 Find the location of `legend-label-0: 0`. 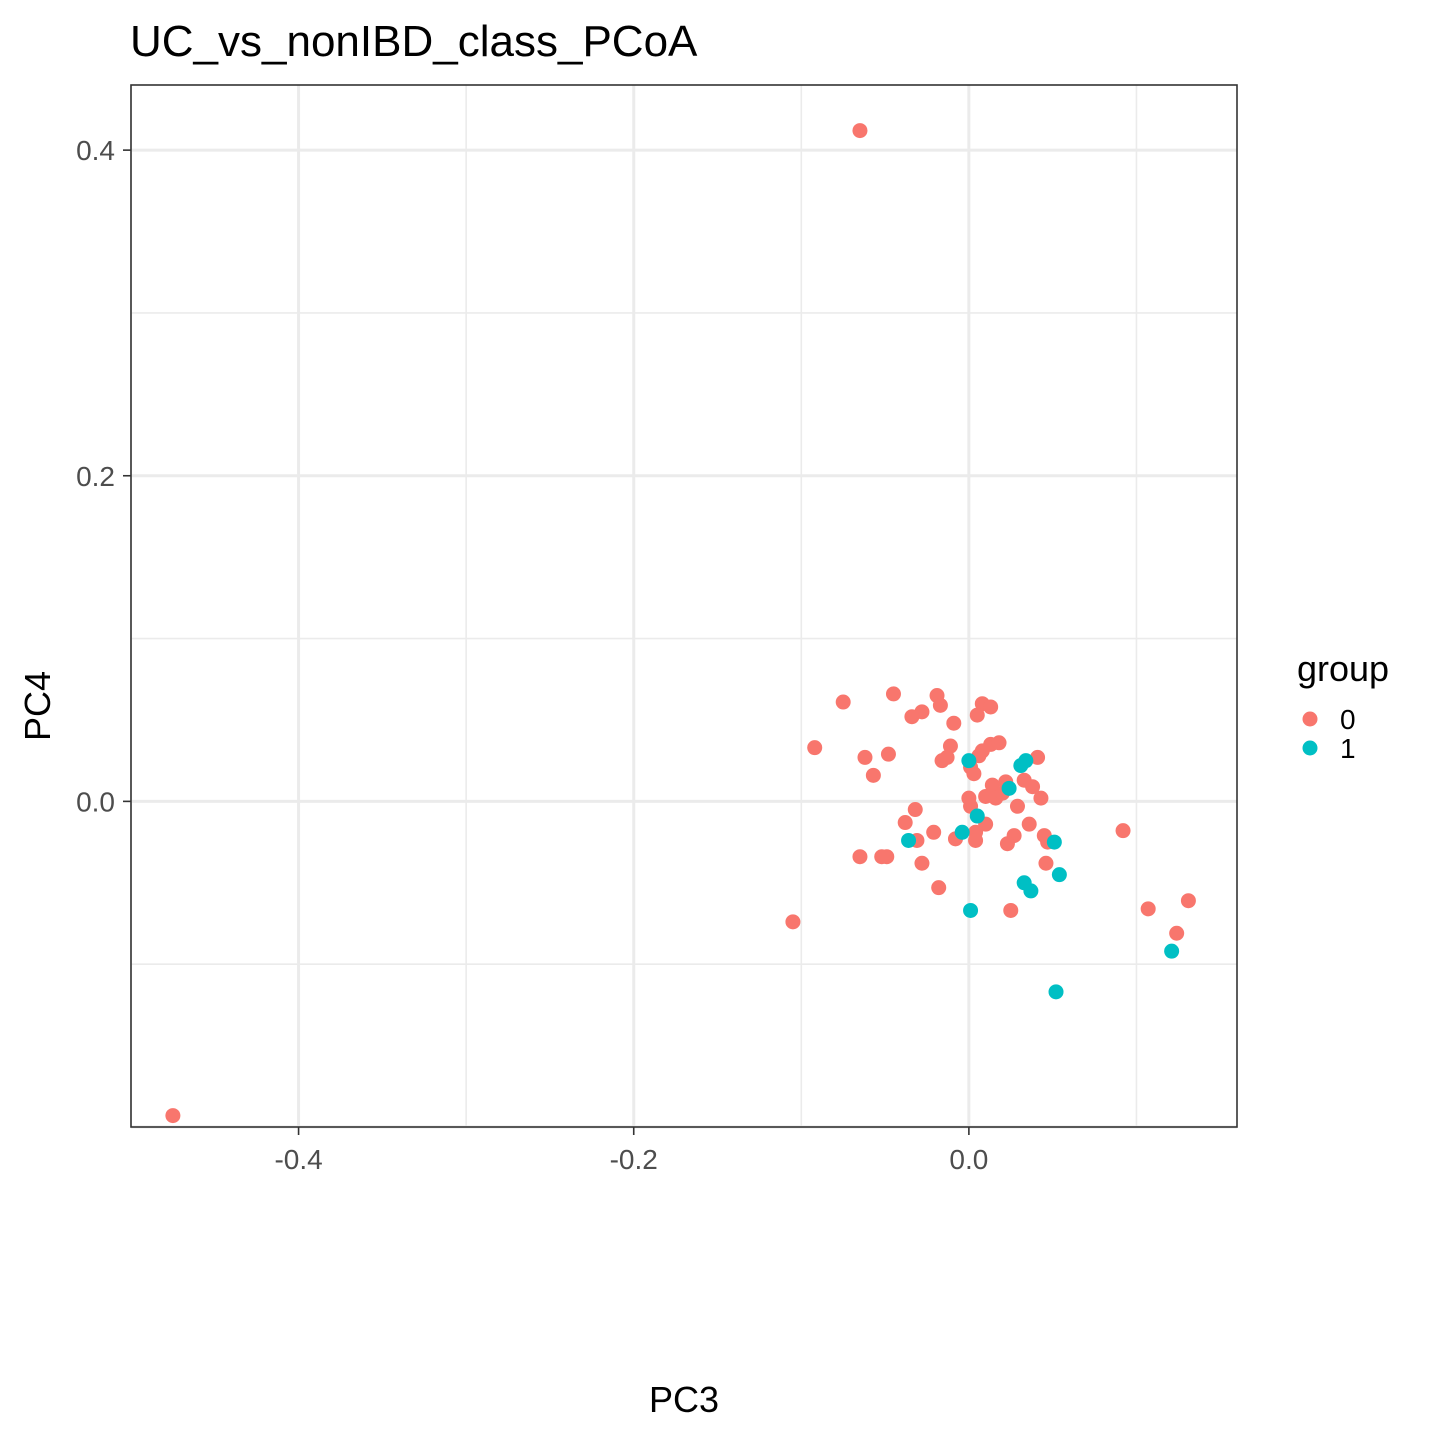

legend-label-0: 0 is located at coordinates (1348, 719).